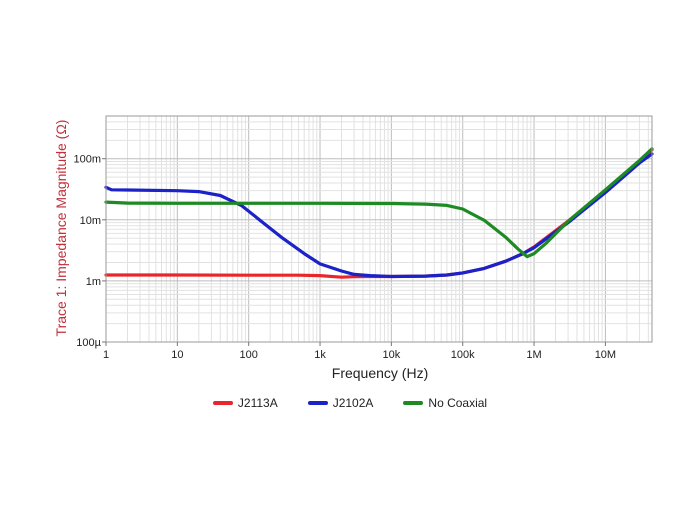 The height and width of the screenshot is (528, 700). I want to click on legend-label-j2113a: J2113A, so click(257, 403).